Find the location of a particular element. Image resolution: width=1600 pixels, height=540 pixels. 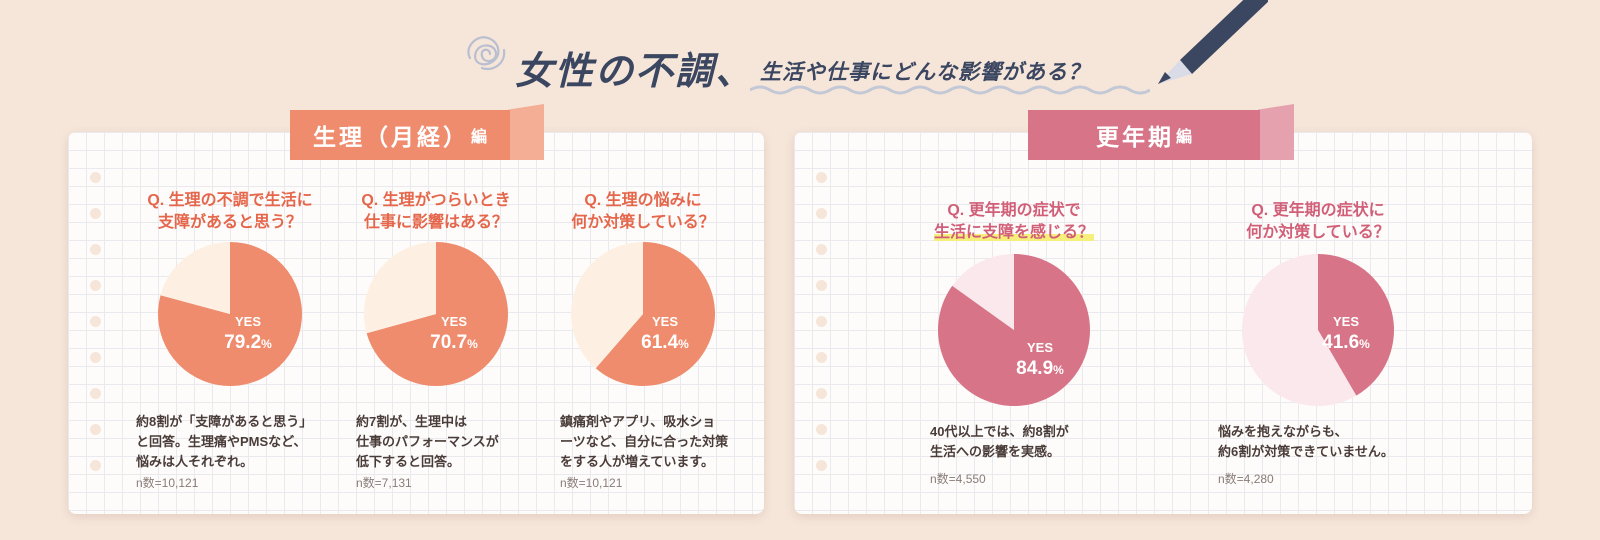

pie-chart: YES 70.7% is located at coordinates (436, 314).